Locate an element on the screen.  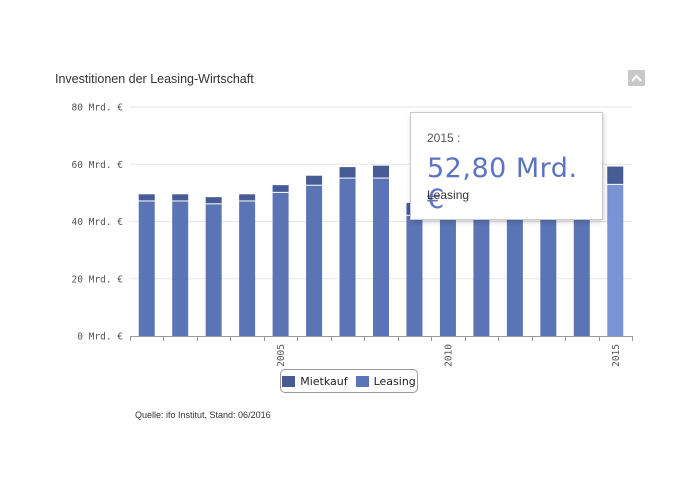
bar-mietkauf-2003 is located at coordinates (213, 200).